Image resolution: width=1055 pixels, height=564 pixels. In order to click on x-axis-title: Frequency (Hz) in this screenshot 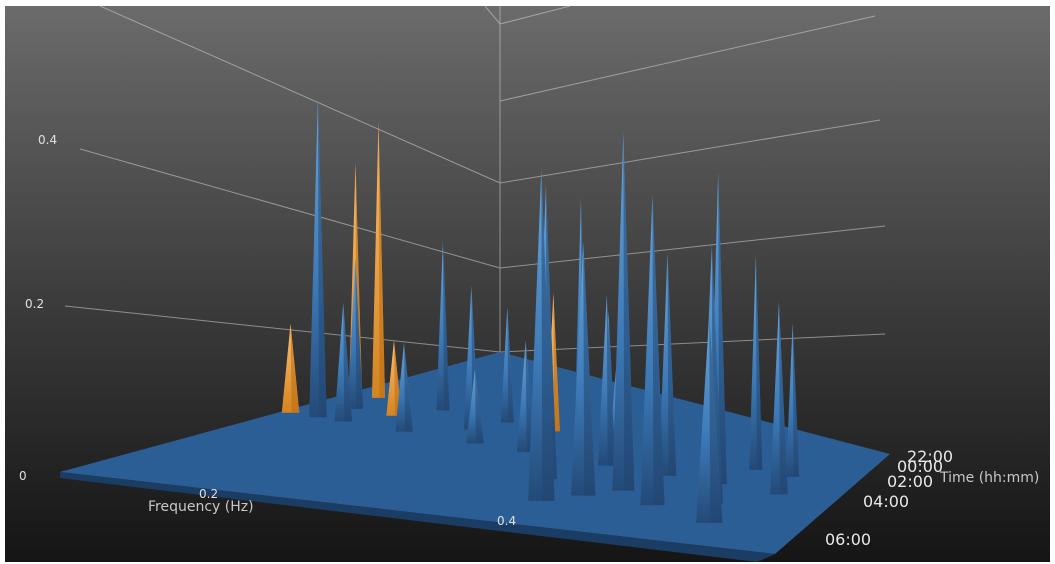, I will do `click(201, 507)`.